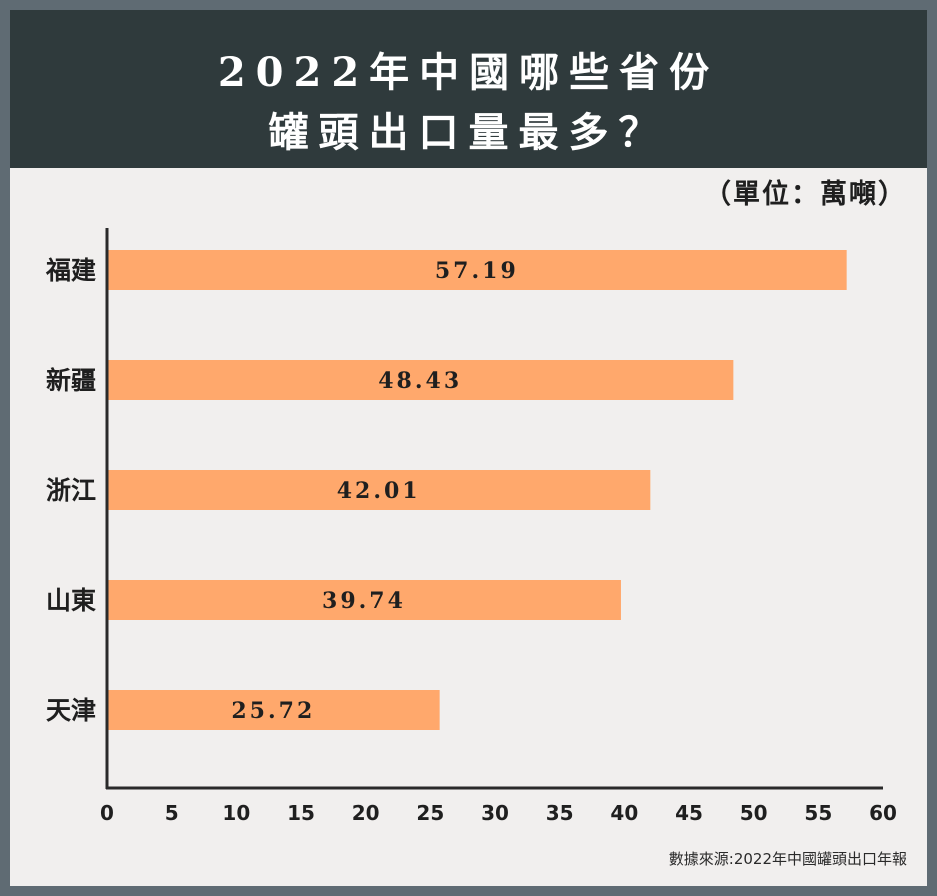 The width and height of the screenshot is (937, 896). What do you see at coordinates (560, 813) in the screenshot?
I see `x-tick-label: 35` at bounding box center [560, 813].